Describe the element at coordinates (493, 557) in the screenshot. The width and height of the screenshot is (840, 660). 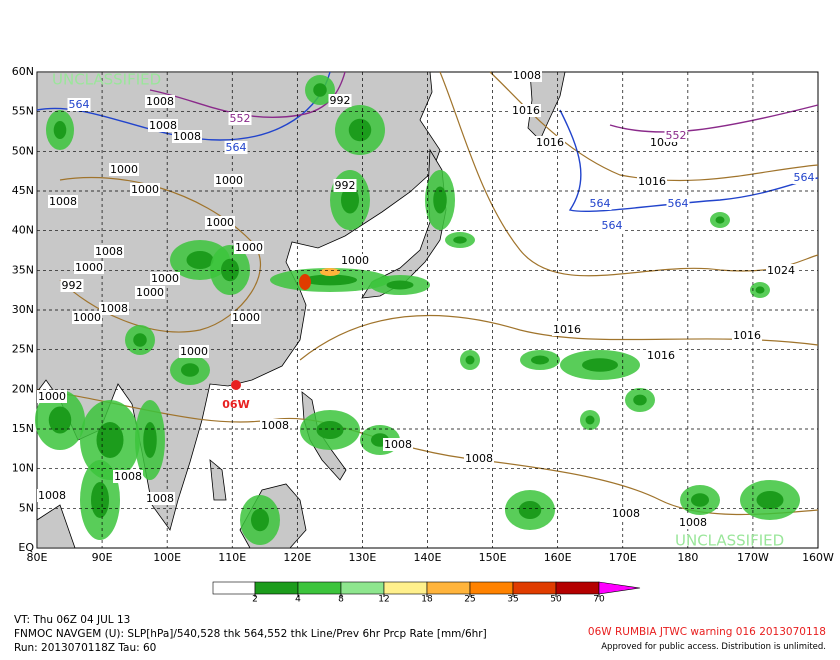
I see `lon-label: 150E` at that location.